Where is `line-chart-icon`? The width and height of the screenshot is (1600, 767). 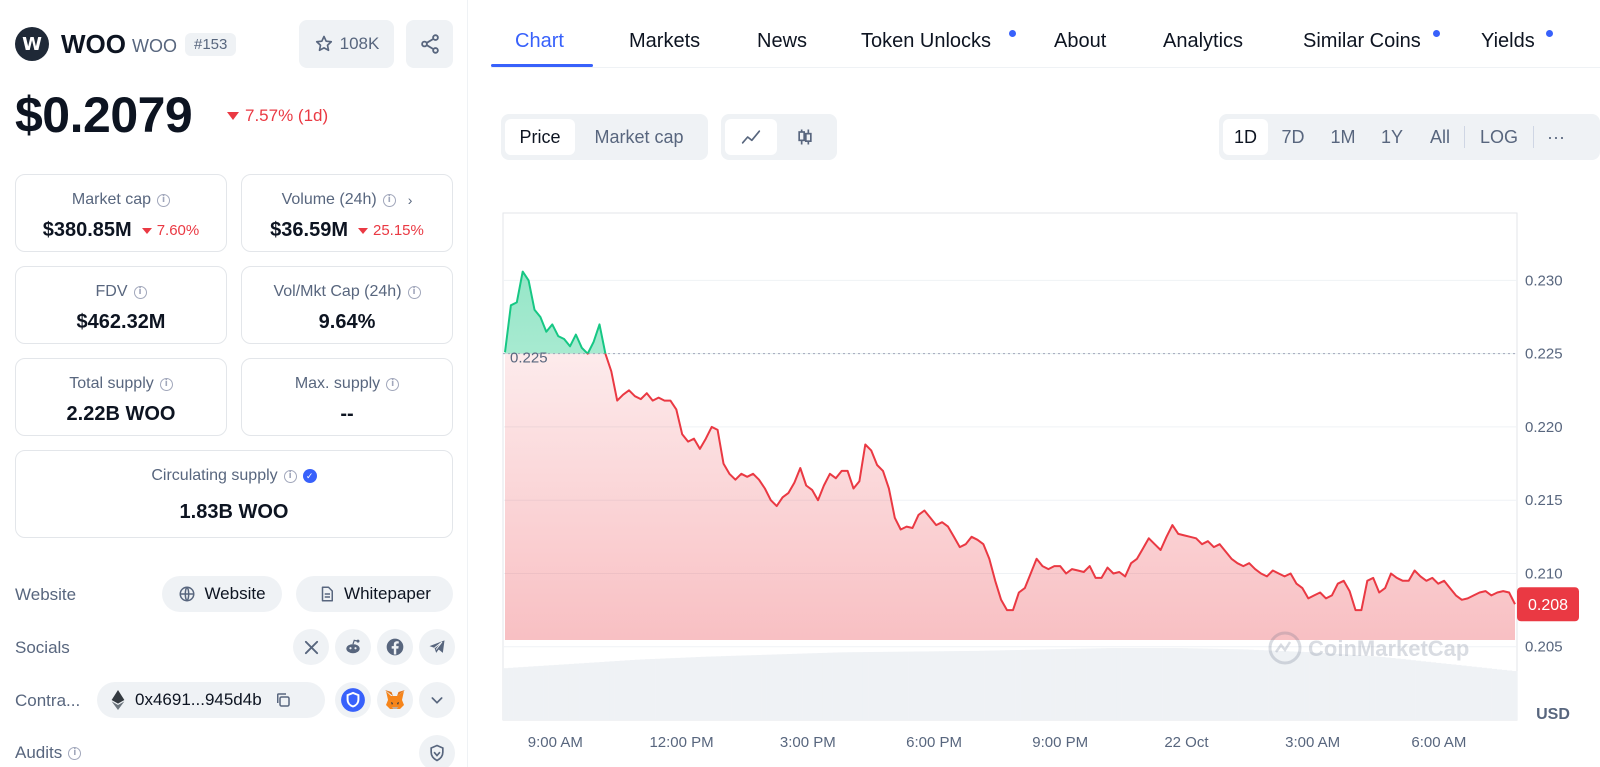 line-chart-icon is located at coordinates (751, 137).